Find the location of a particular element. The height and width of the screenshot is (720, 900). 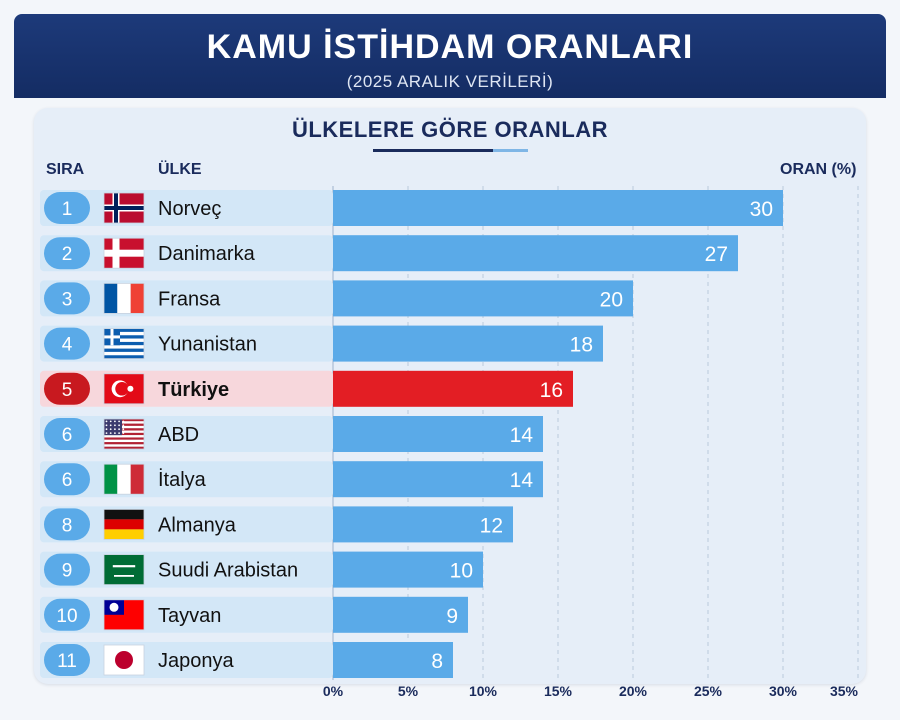

rank-label: 3 is located at coordinates (67, 299).